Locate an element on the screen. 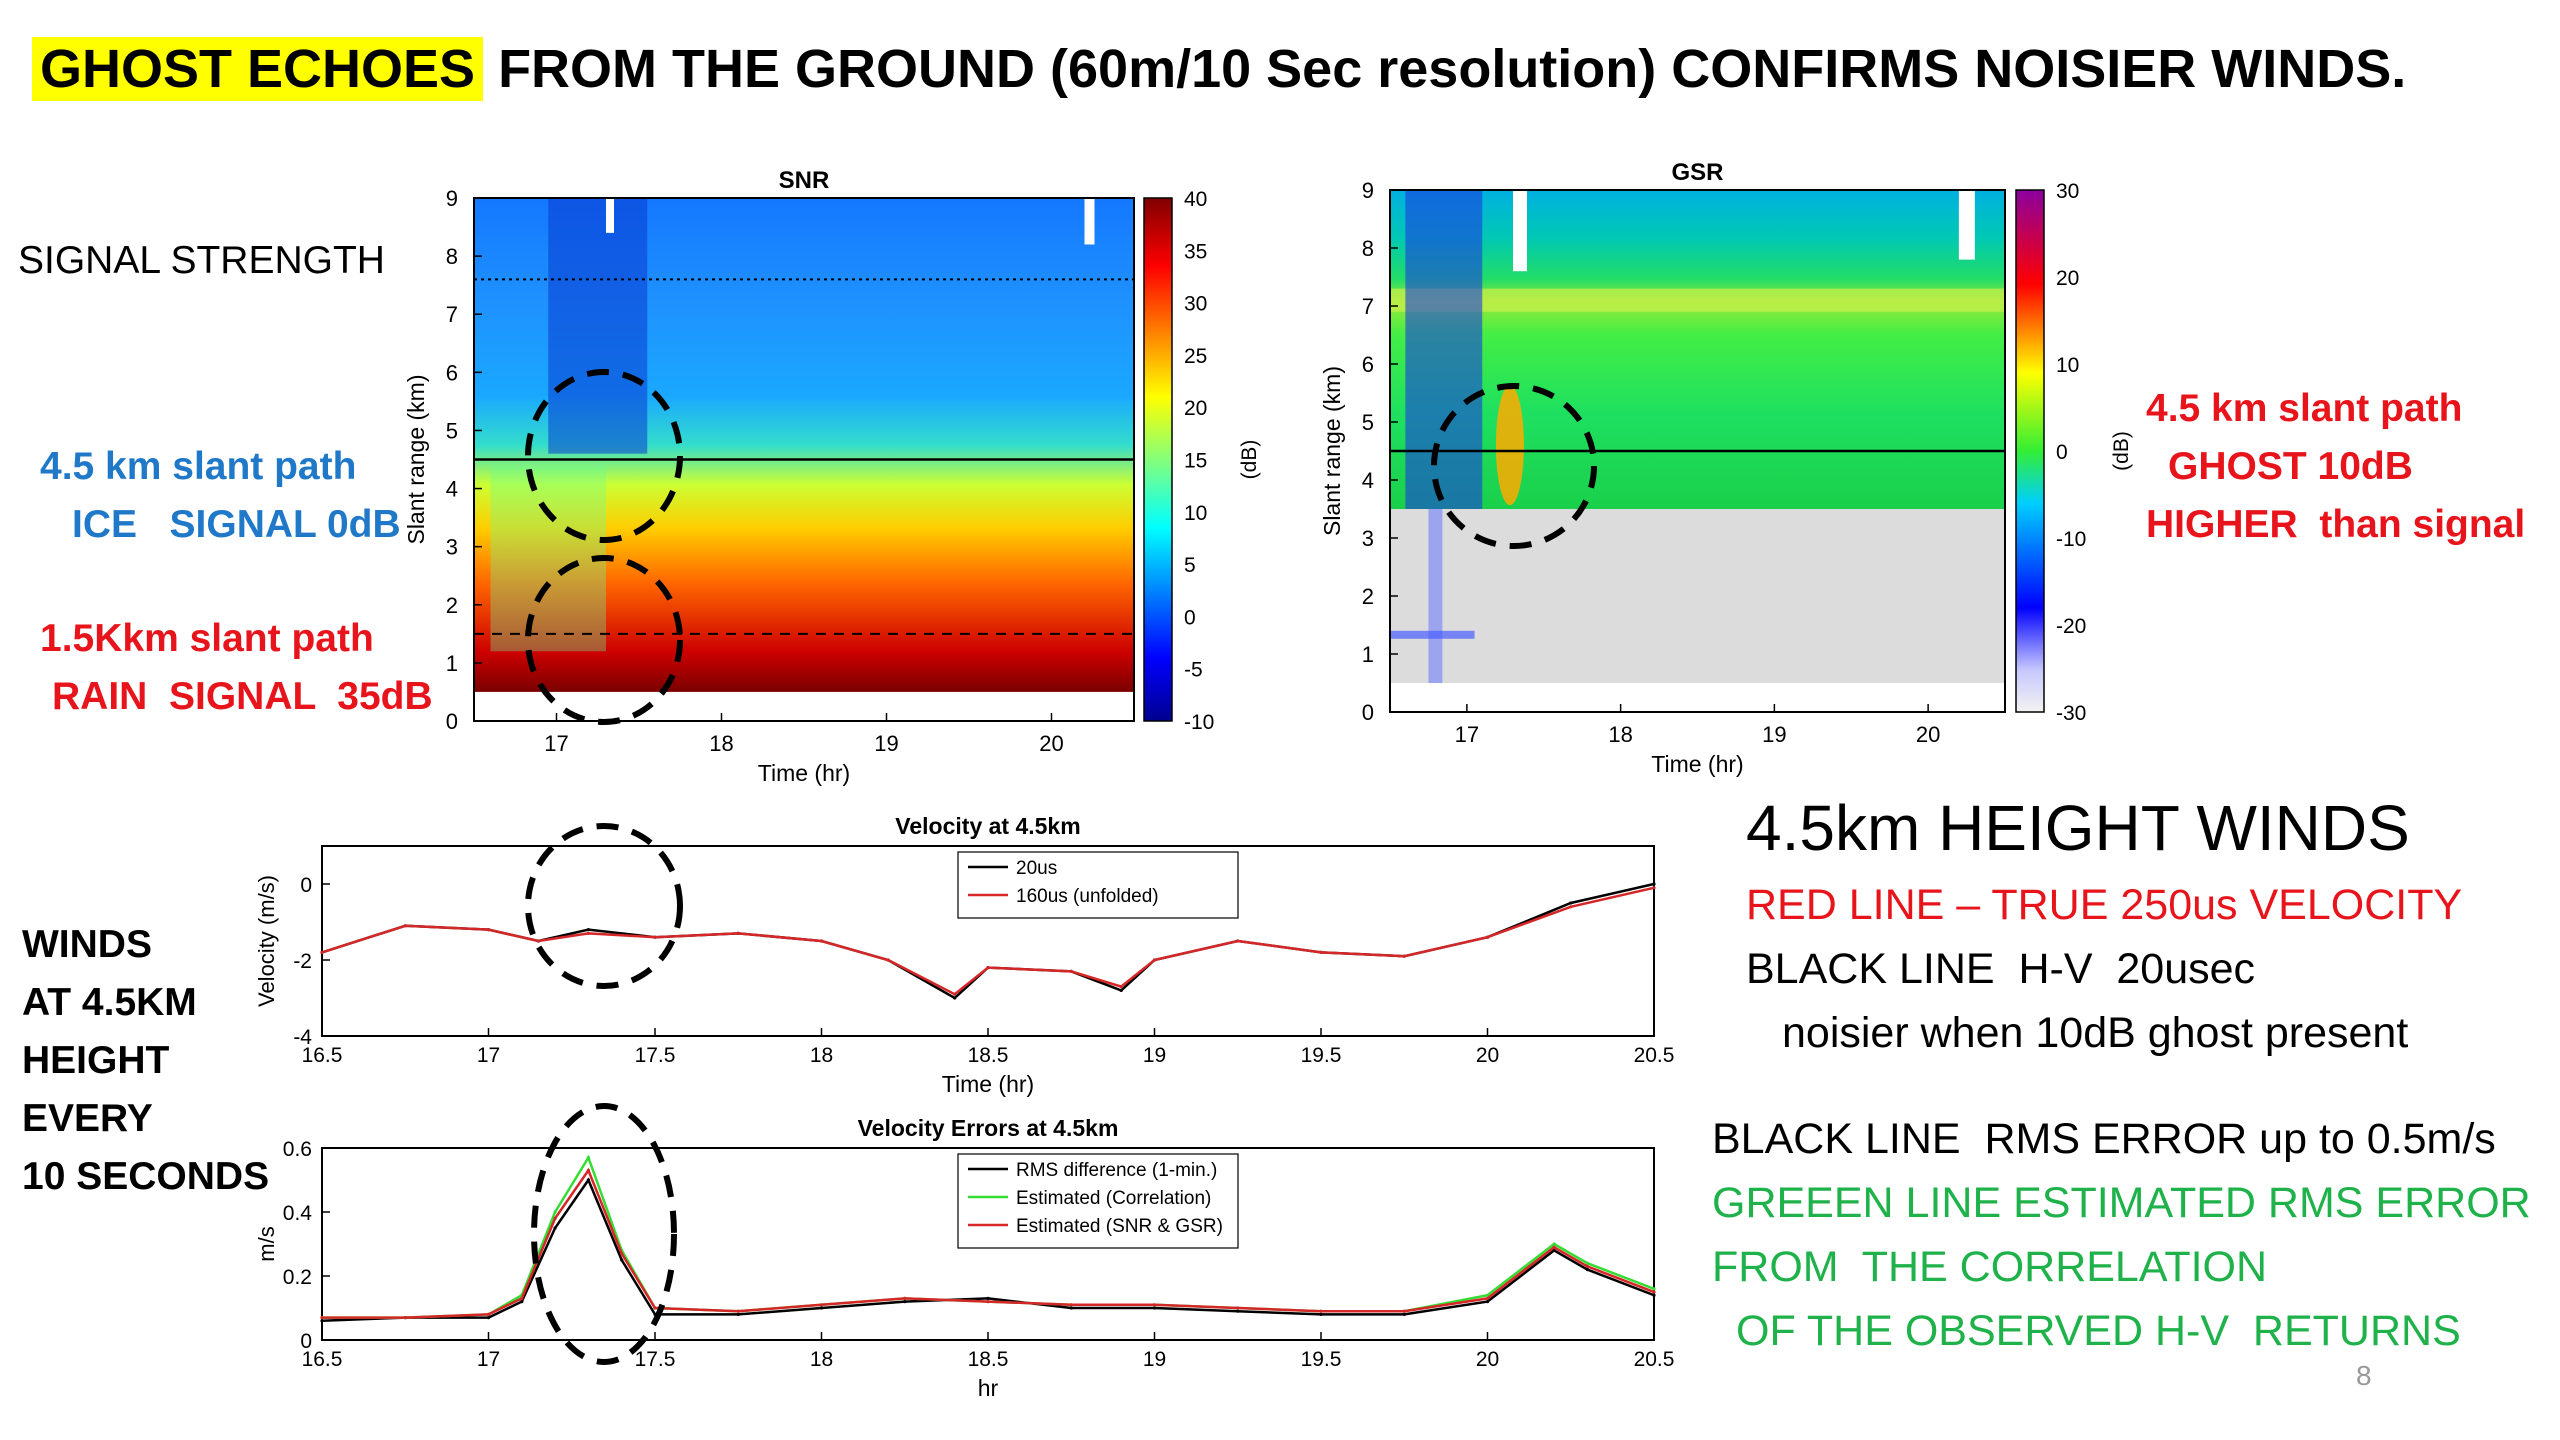 Image resolution: width=2560 pixels, height=1440 pixels. colorbar-tick-label: 10 is located at coordinates (1195, 513).